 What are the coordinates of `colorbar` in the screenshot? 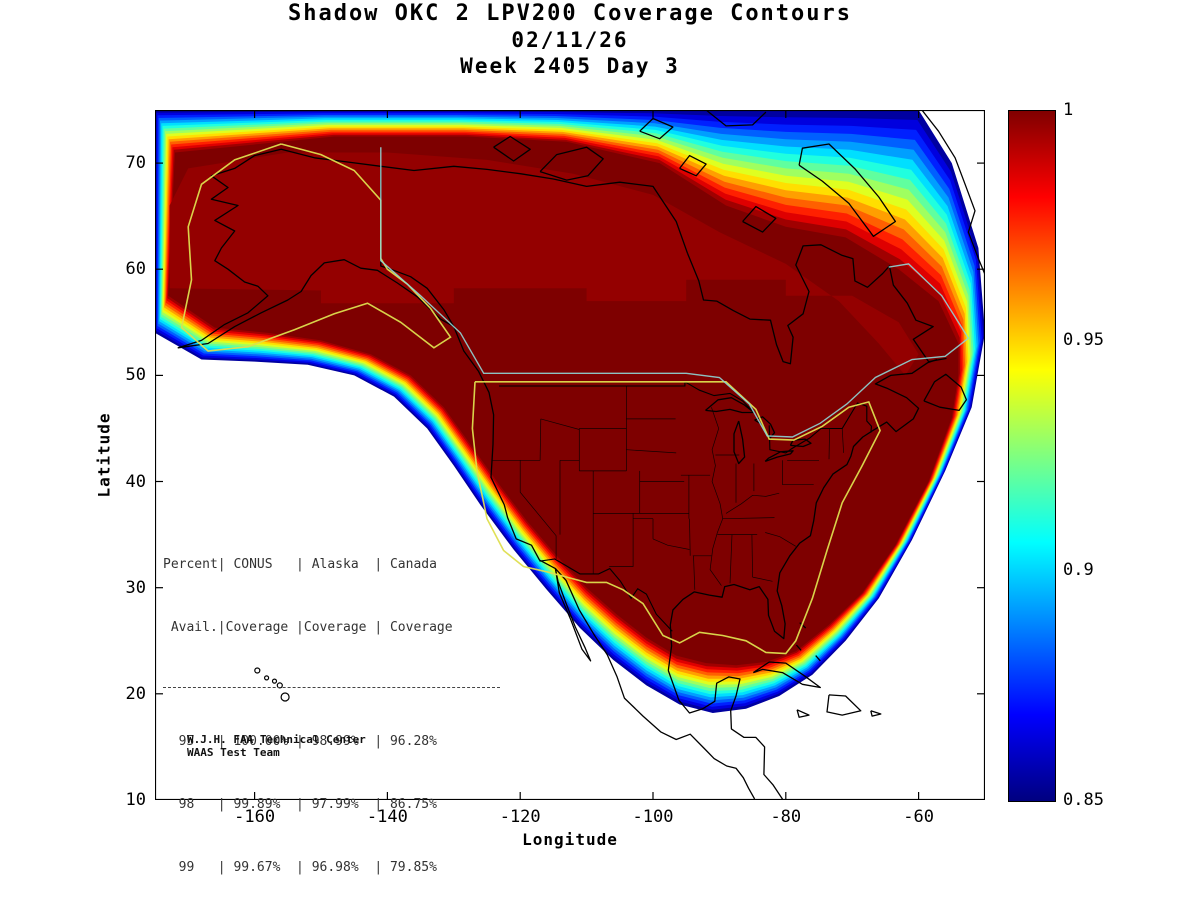 It's located at (1032, 456).